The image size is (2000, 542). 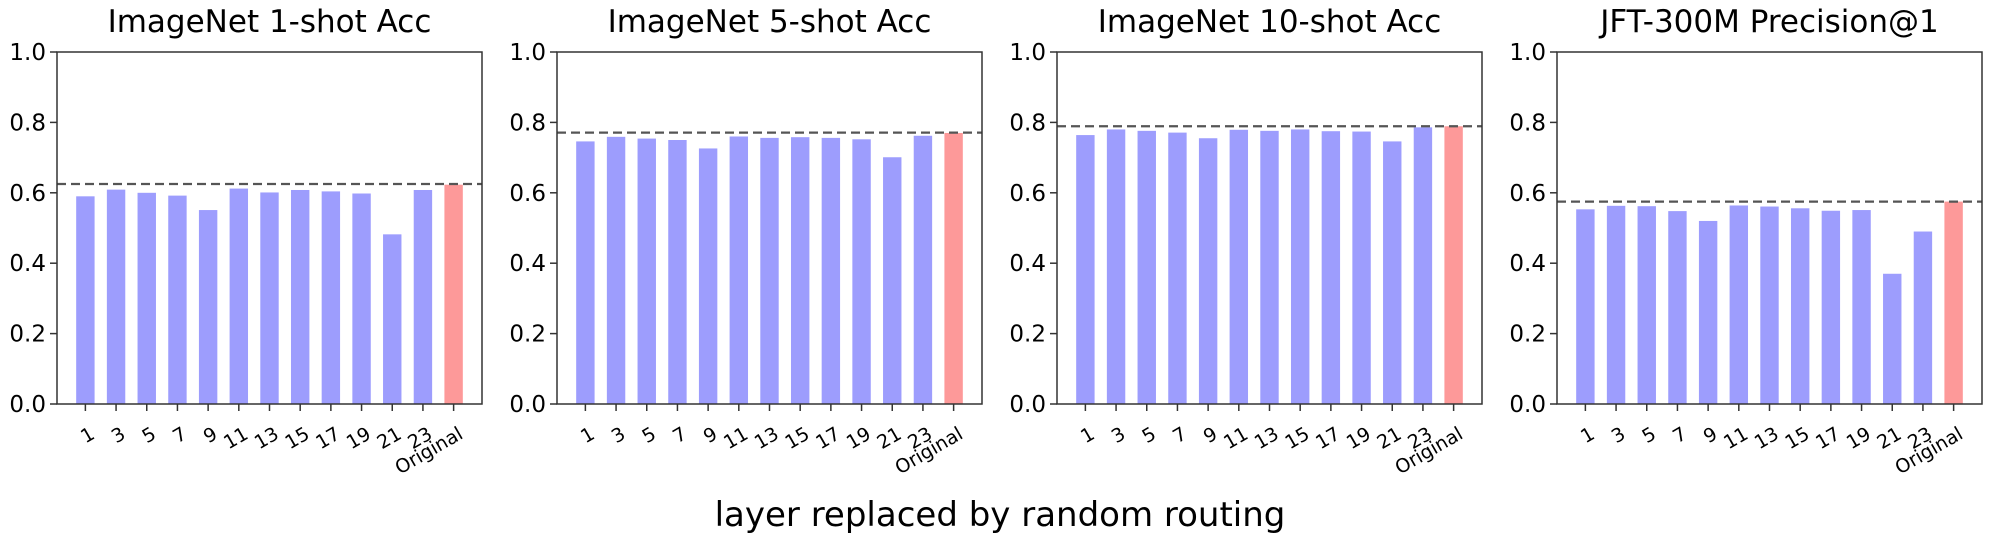 I want to click on y-tick-label: 0.6, so click(x=27, y=194).